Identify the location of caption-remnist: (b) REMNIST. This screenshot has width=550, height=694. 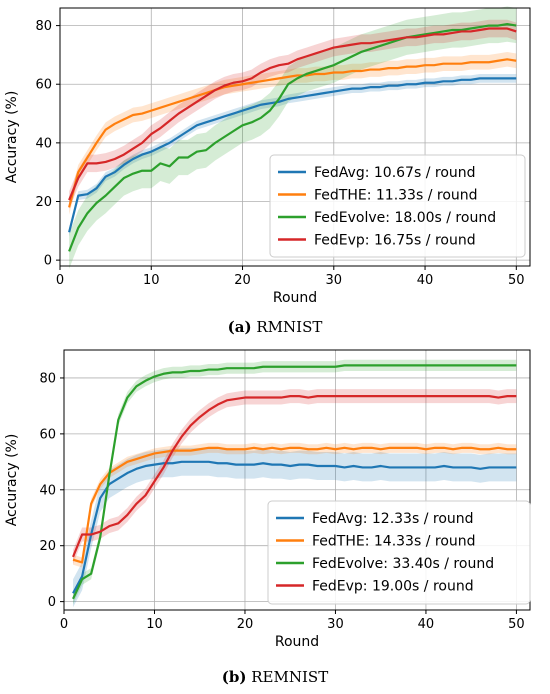
(275, 677).